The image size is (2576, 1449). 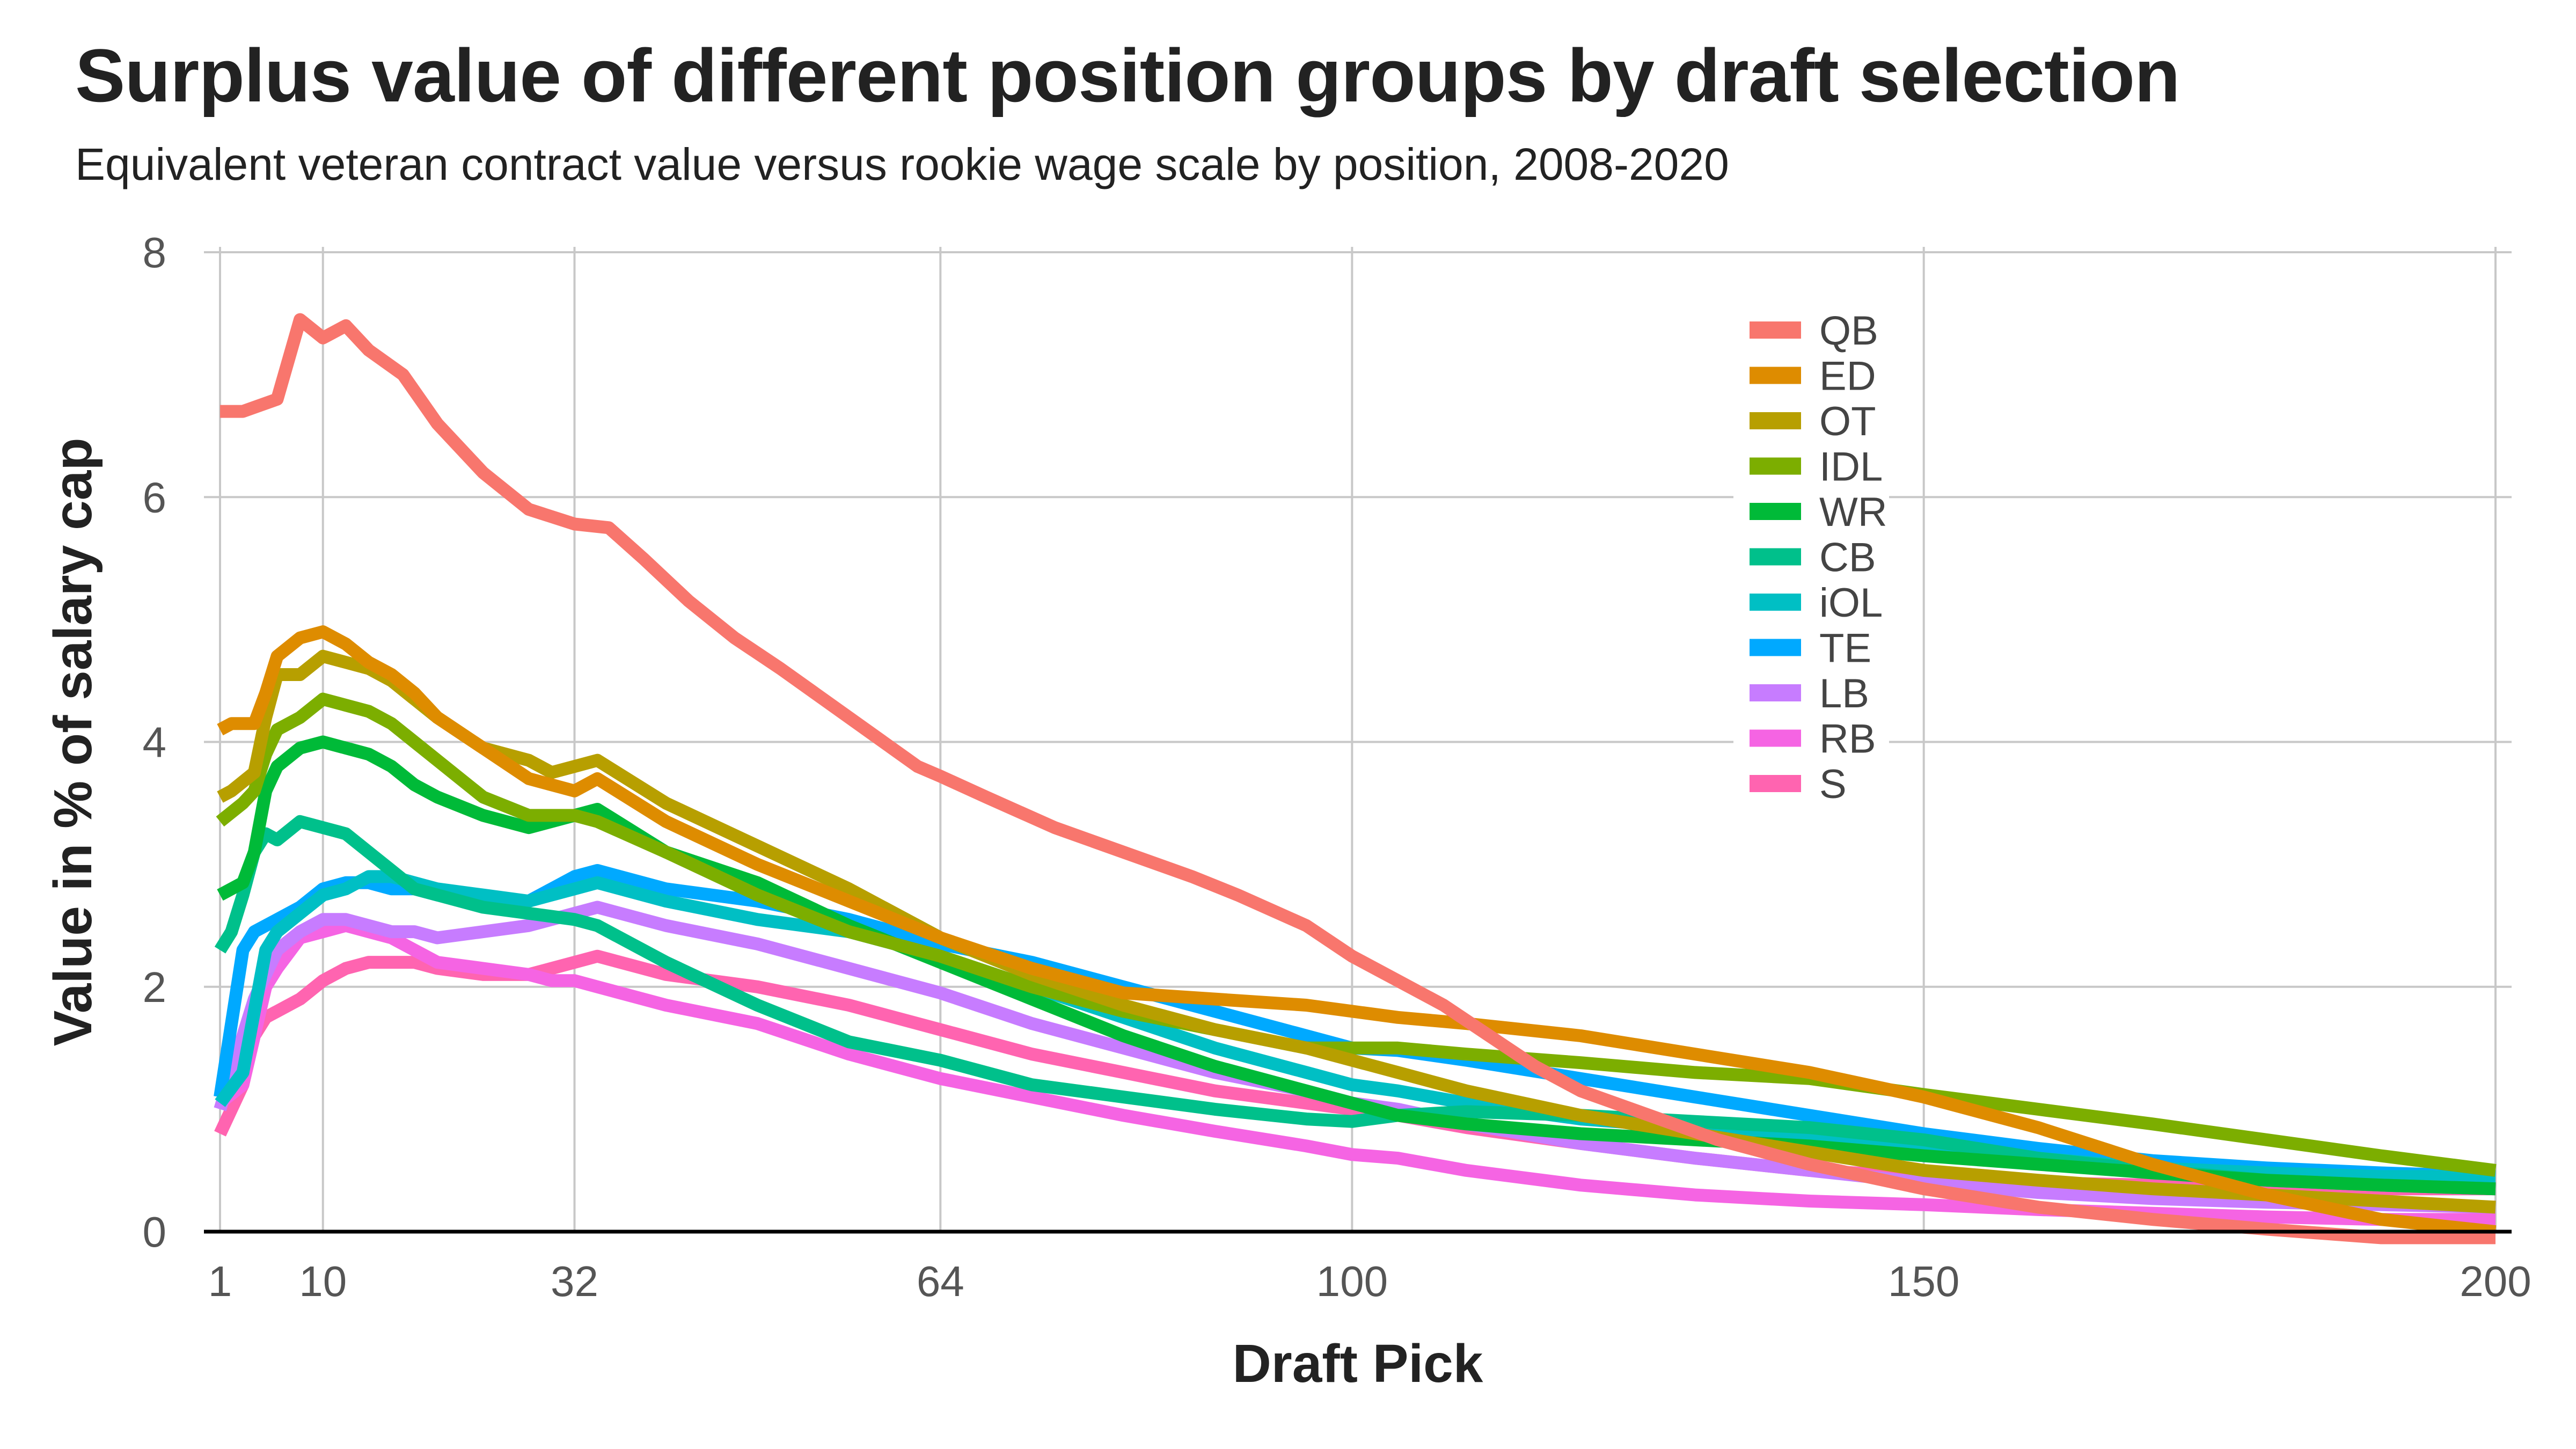 I want to click on legend-label-cb: CB, so click(x=1847, y=558).